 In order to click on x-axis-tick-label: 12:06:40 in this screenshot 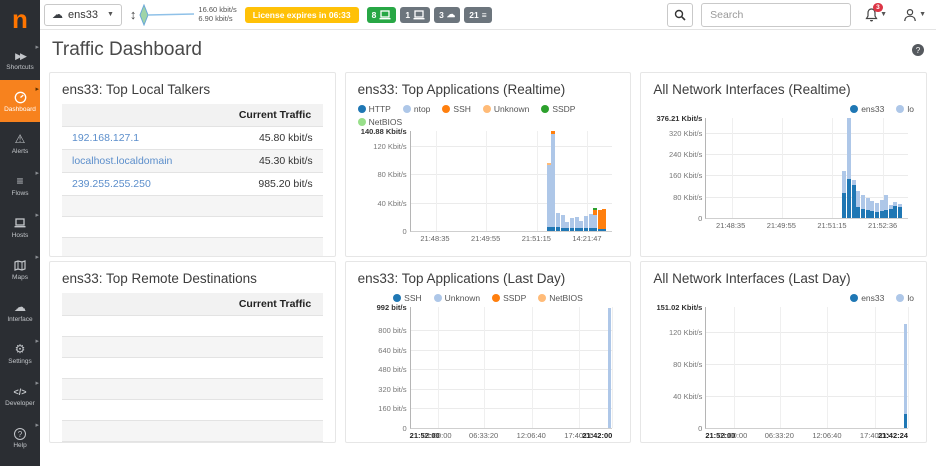, I will do `click(827, 435)`.